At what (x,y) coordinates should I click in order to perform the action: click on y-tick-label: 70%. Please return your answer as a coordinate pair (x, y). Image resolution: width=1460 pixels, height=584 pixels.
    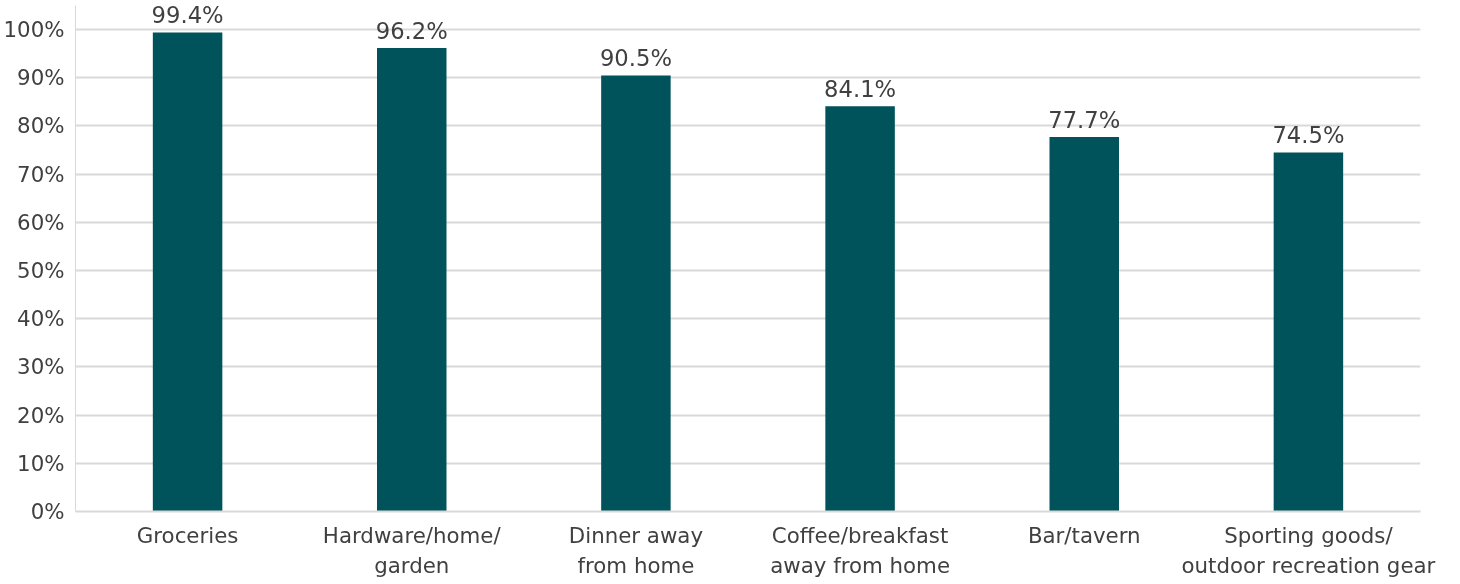
    Looking at the image, I should click on (41, 174).